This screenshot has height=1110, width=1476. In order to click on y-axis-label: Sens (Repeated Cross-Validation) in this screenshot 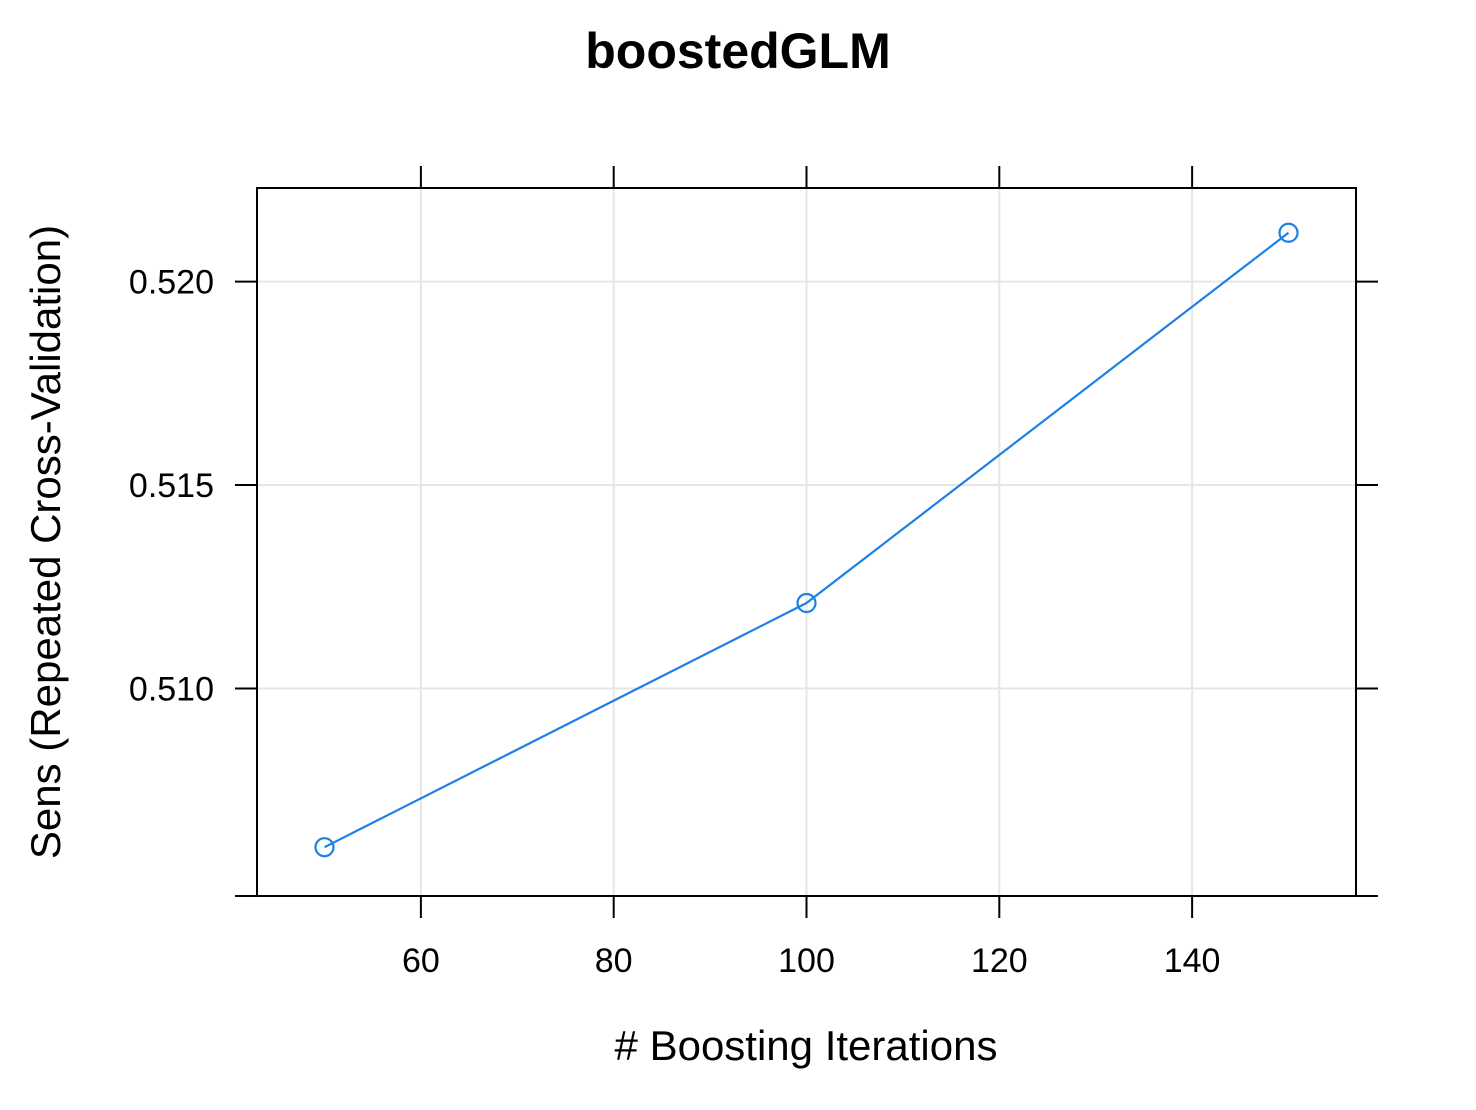, I will do `click(45, 542)`.